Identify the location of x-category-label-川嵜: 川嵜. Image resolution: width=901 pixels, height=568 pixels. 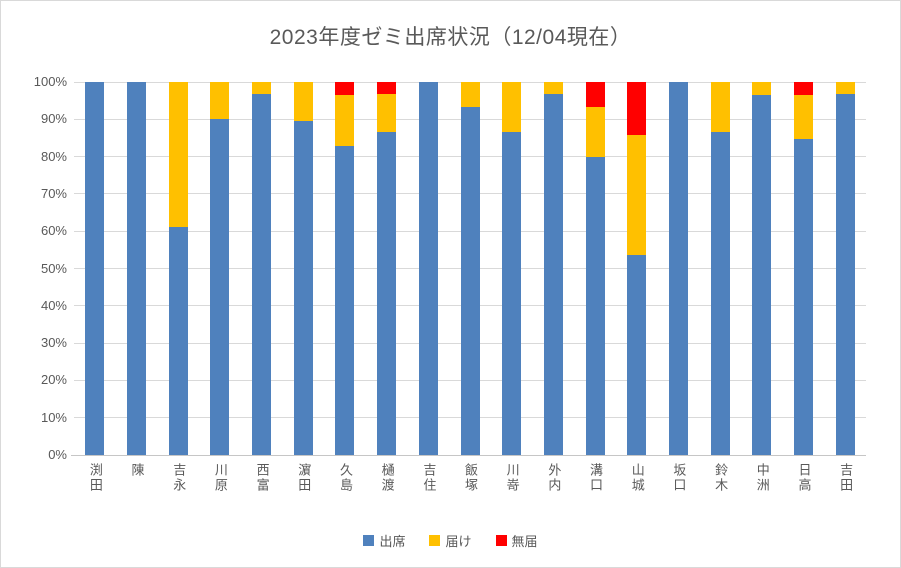
(512, 478).